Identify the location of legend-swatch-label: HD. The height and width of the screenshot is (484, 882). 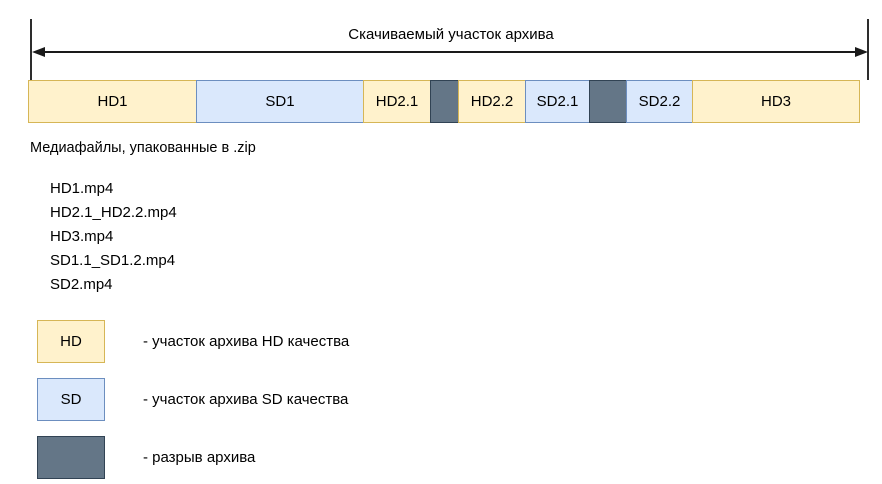
(71, 341).